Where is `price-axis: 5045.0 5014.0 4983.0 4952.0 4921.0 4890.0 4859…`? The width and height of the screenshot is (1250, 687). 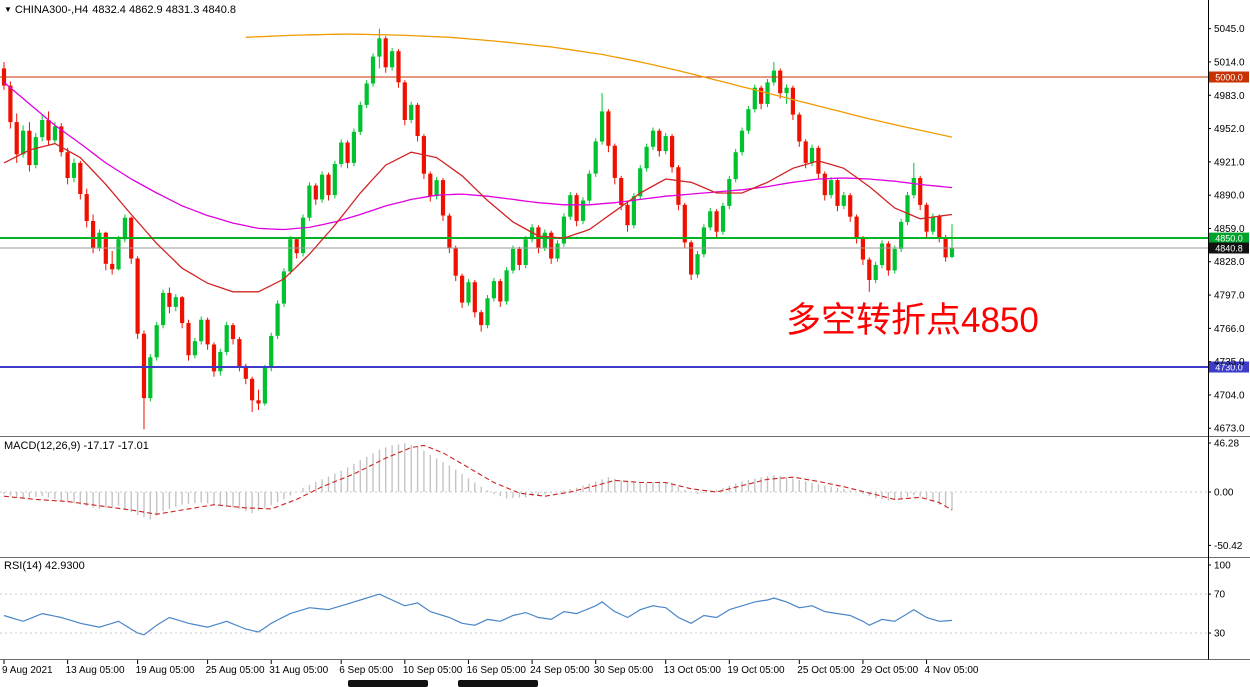 price-axis: 5045.0 5014.0 4983.0 4952.0 4921.0 4890.0 4859… is located at coordinates (1226, 229).